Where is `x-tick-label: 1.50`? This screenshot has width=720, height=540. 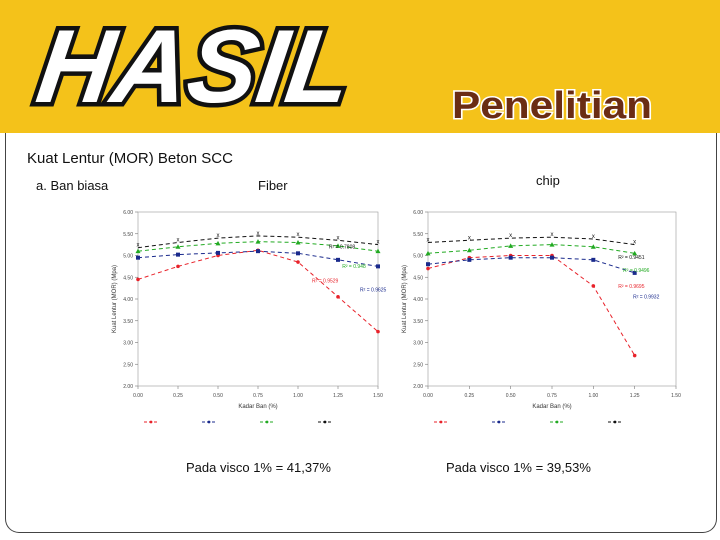 x-tick-label: 1.50 is located at coordinates (676, 396).